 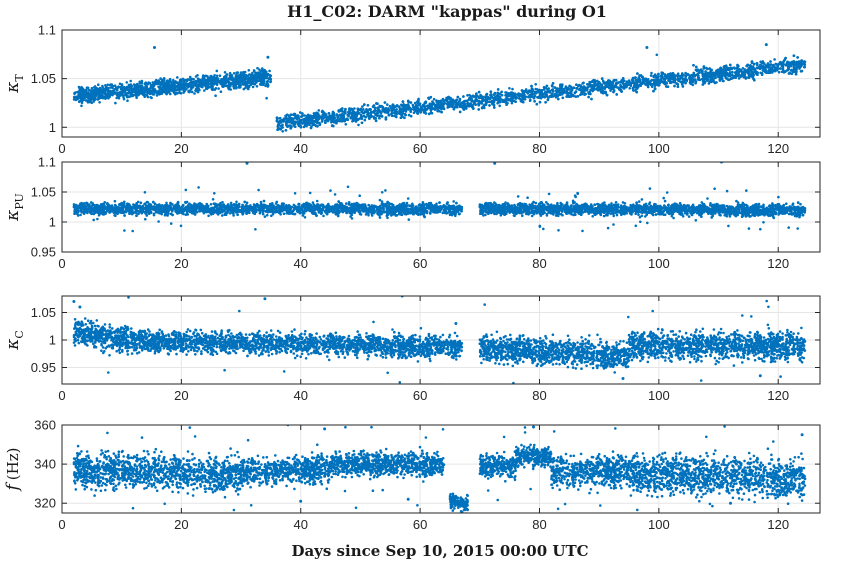 I want to click on data-point-outlier, so click(x=217, y=71).